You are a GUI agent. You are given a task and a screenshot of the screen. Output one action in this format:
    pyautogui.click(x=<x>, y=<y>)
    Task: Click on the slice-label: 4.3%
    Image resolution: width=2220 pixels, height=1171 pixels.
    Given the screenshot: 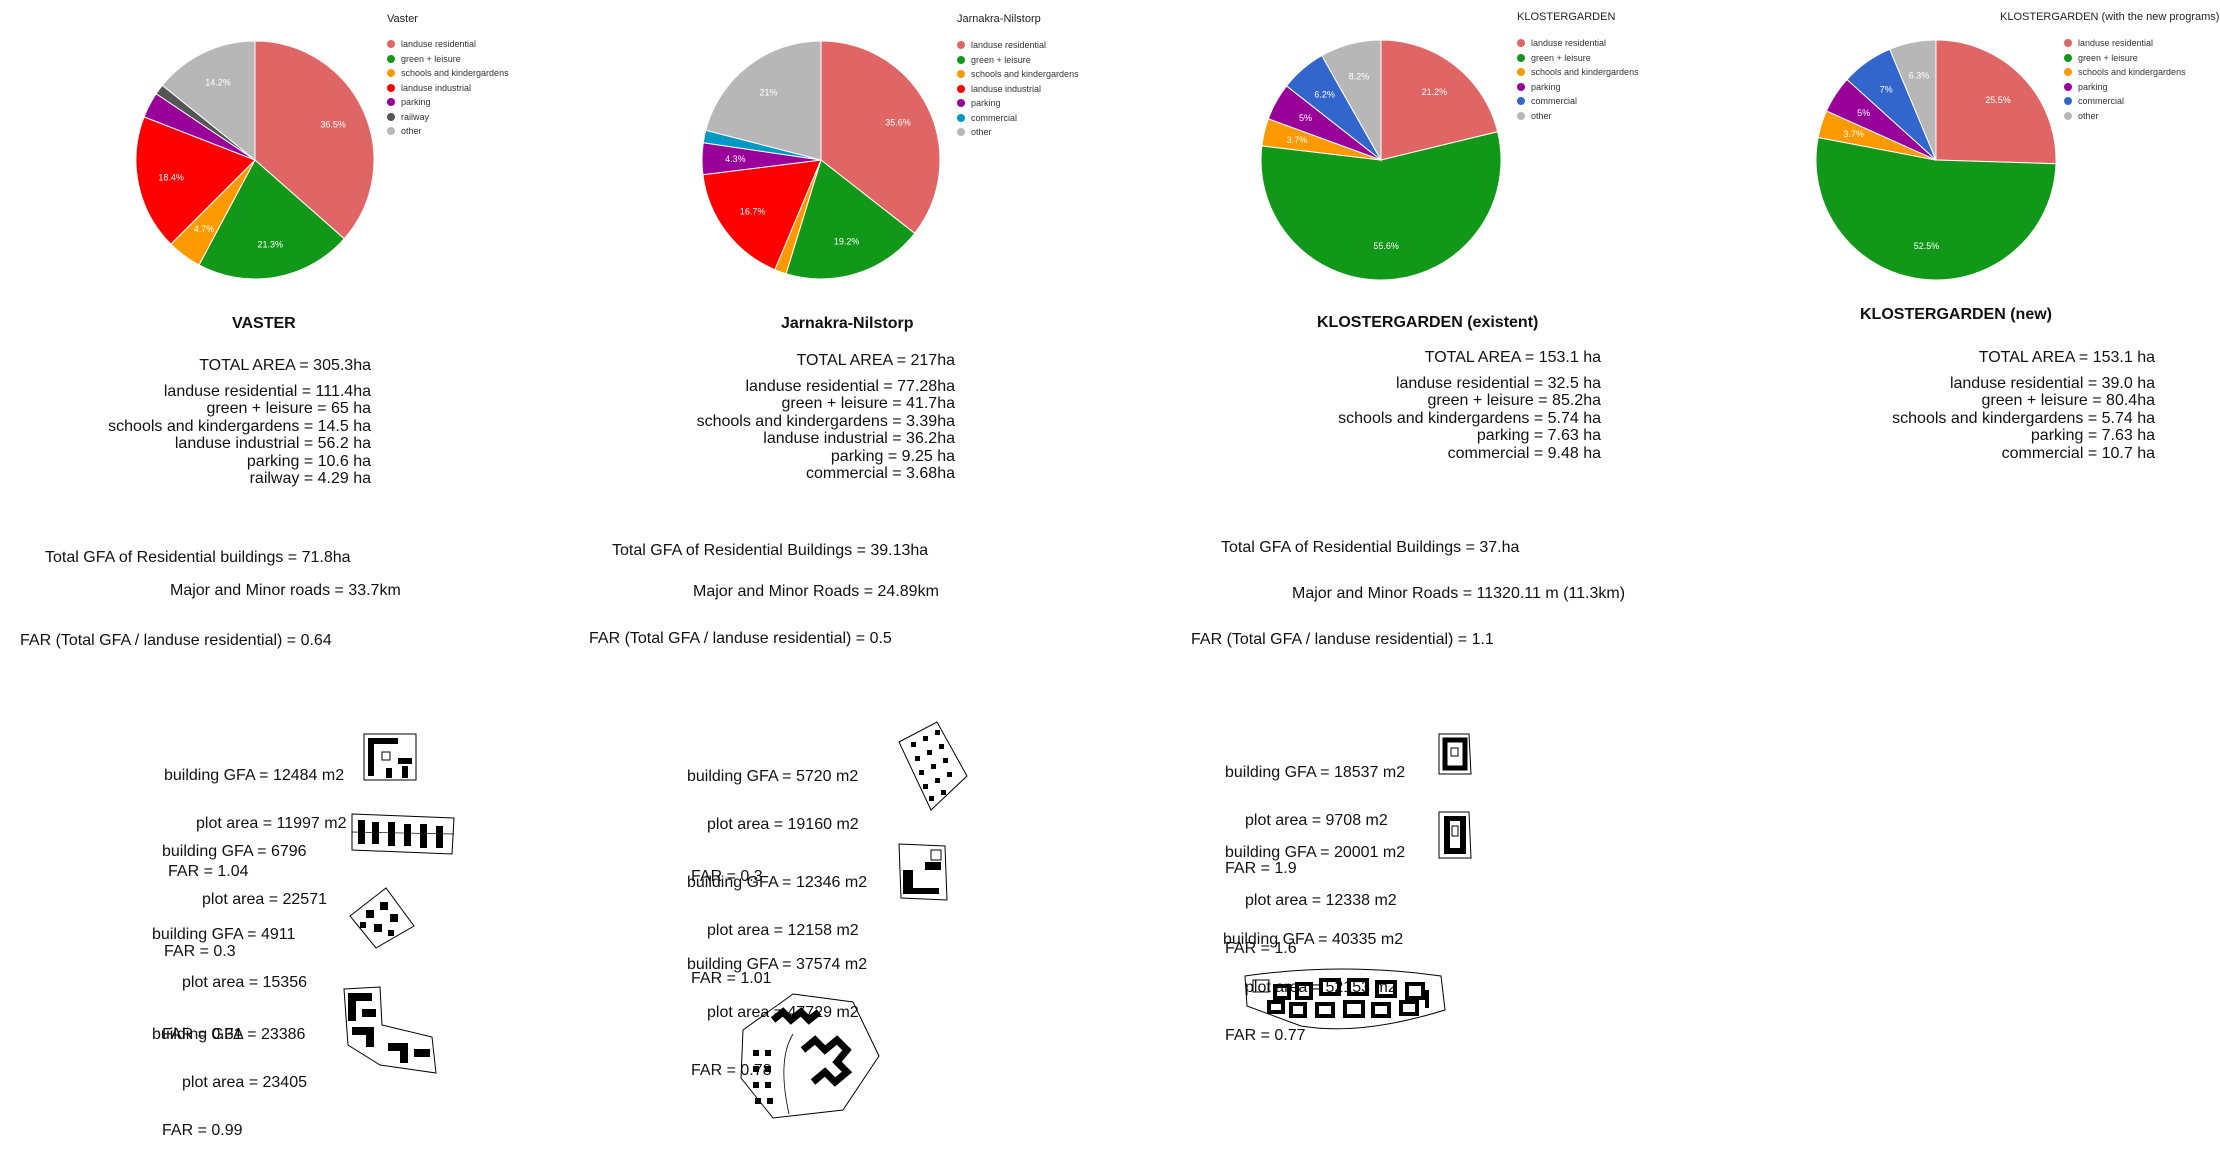 What is the action you would take?
    pyautogui.click(x=735, y=159)
    